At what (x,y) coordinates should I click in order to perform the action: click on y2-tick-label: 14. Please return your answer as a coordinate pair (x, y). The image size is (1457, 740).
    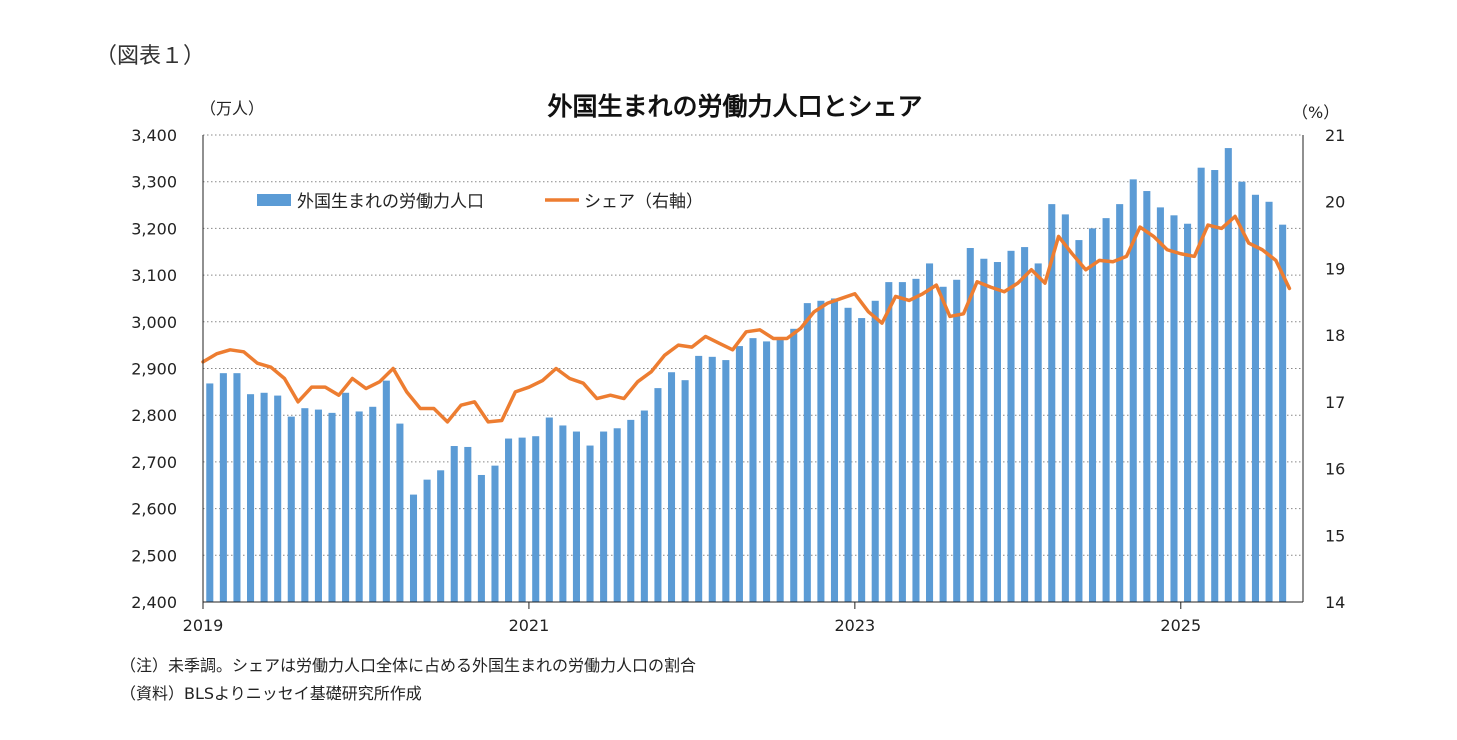
    Looking at the image, I should click on (1335, 602).